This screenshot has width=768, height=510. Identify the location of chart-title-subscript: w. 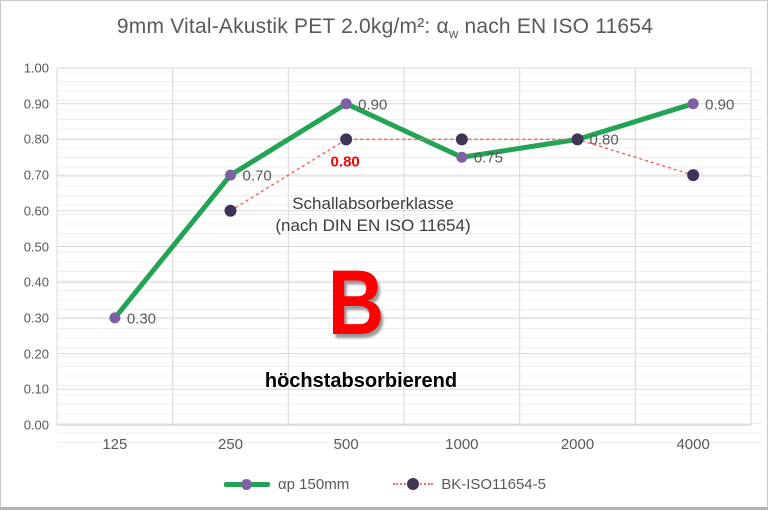
(453, 34).